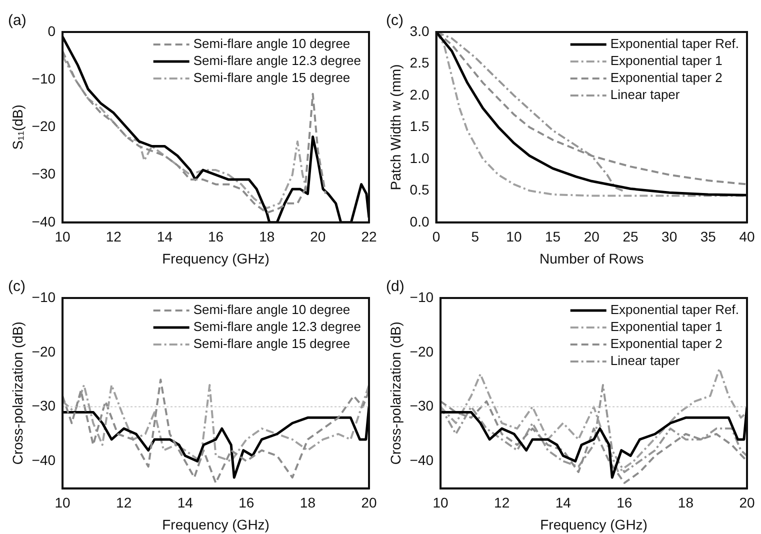 The image size is (761, 534). What do you see at coordinates (475, 236) in the screenshot?
I see `x-tick-label: 5` at bounding box center [475, 236].